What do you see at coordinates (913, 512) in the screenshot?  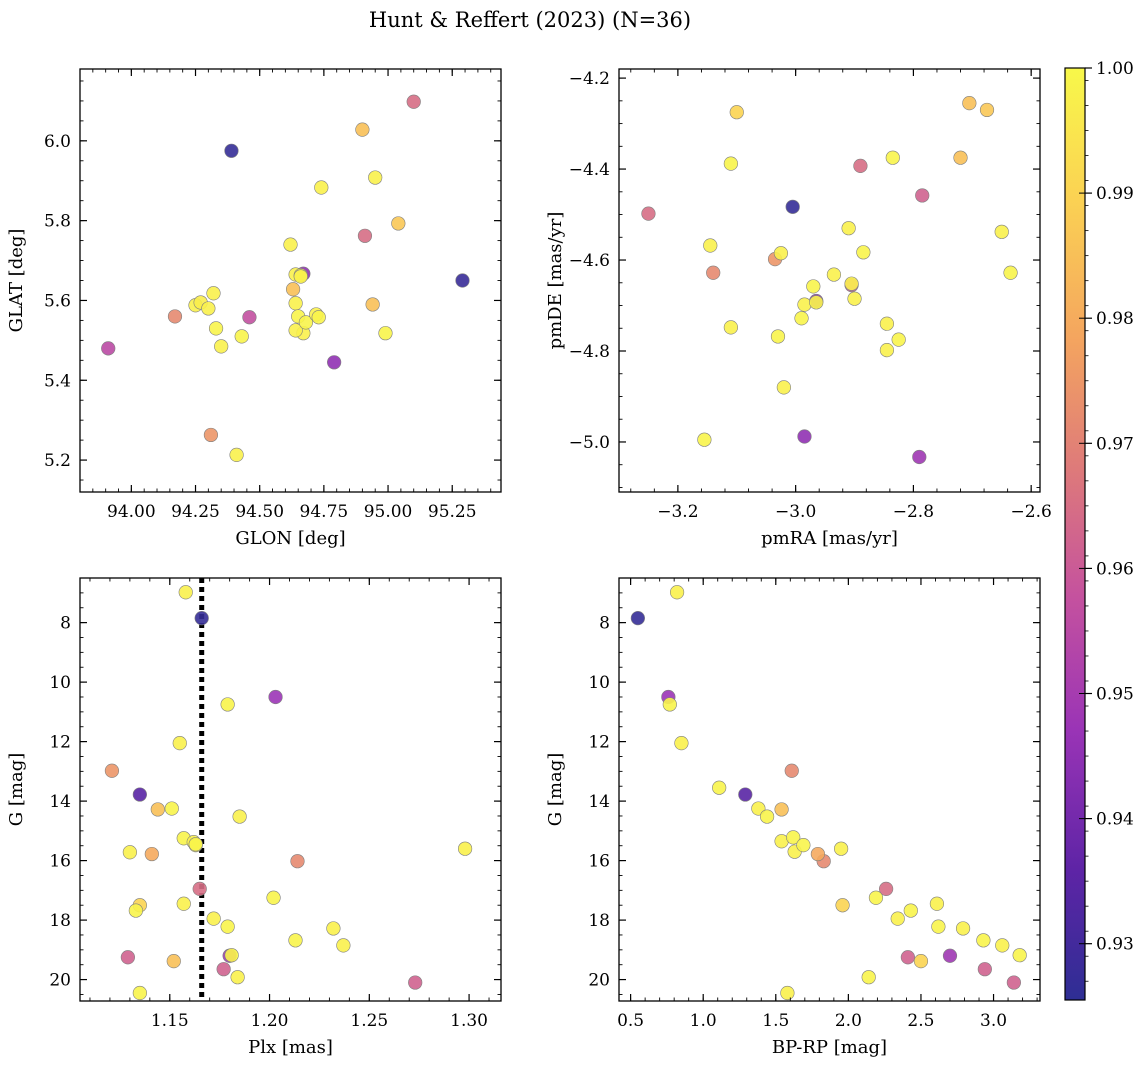 I see `x-tick-label: −2.8` at bounding box center [913, 512].